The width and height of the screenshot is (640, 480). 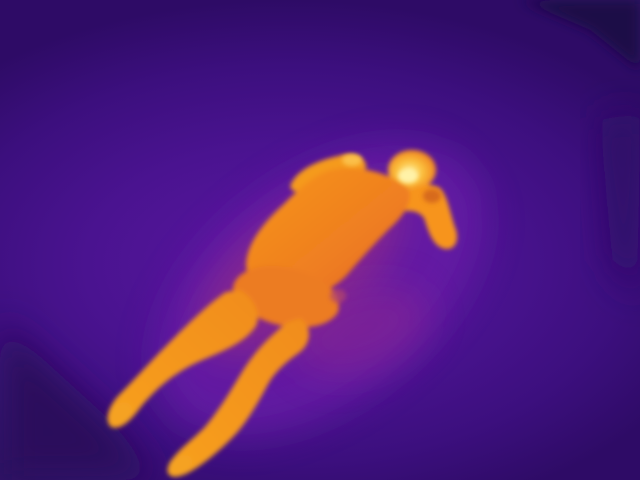 I want to click on hips, so click(x=285, y=296).